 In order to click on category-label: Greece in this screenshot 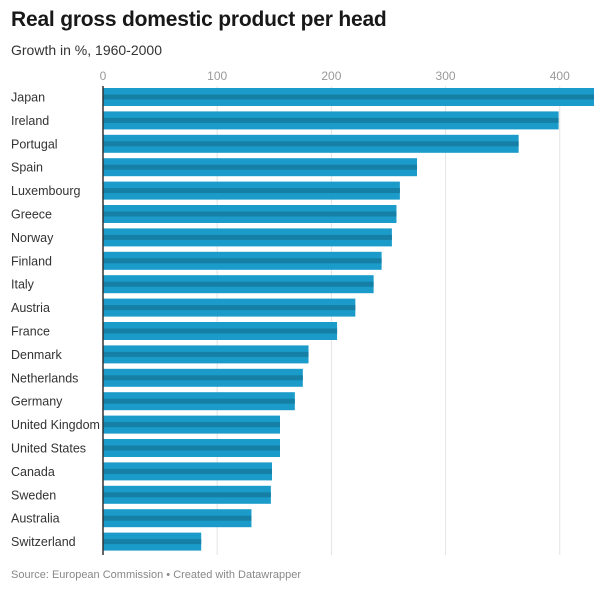, I will do `click(31, 215)`.